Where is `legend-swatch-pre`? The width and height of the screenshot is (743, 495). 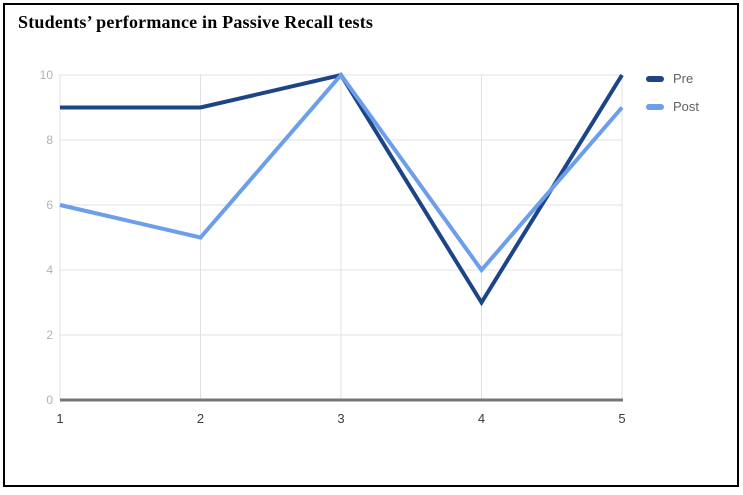
legend-swatch-pre is located at coordinates (655, 79).